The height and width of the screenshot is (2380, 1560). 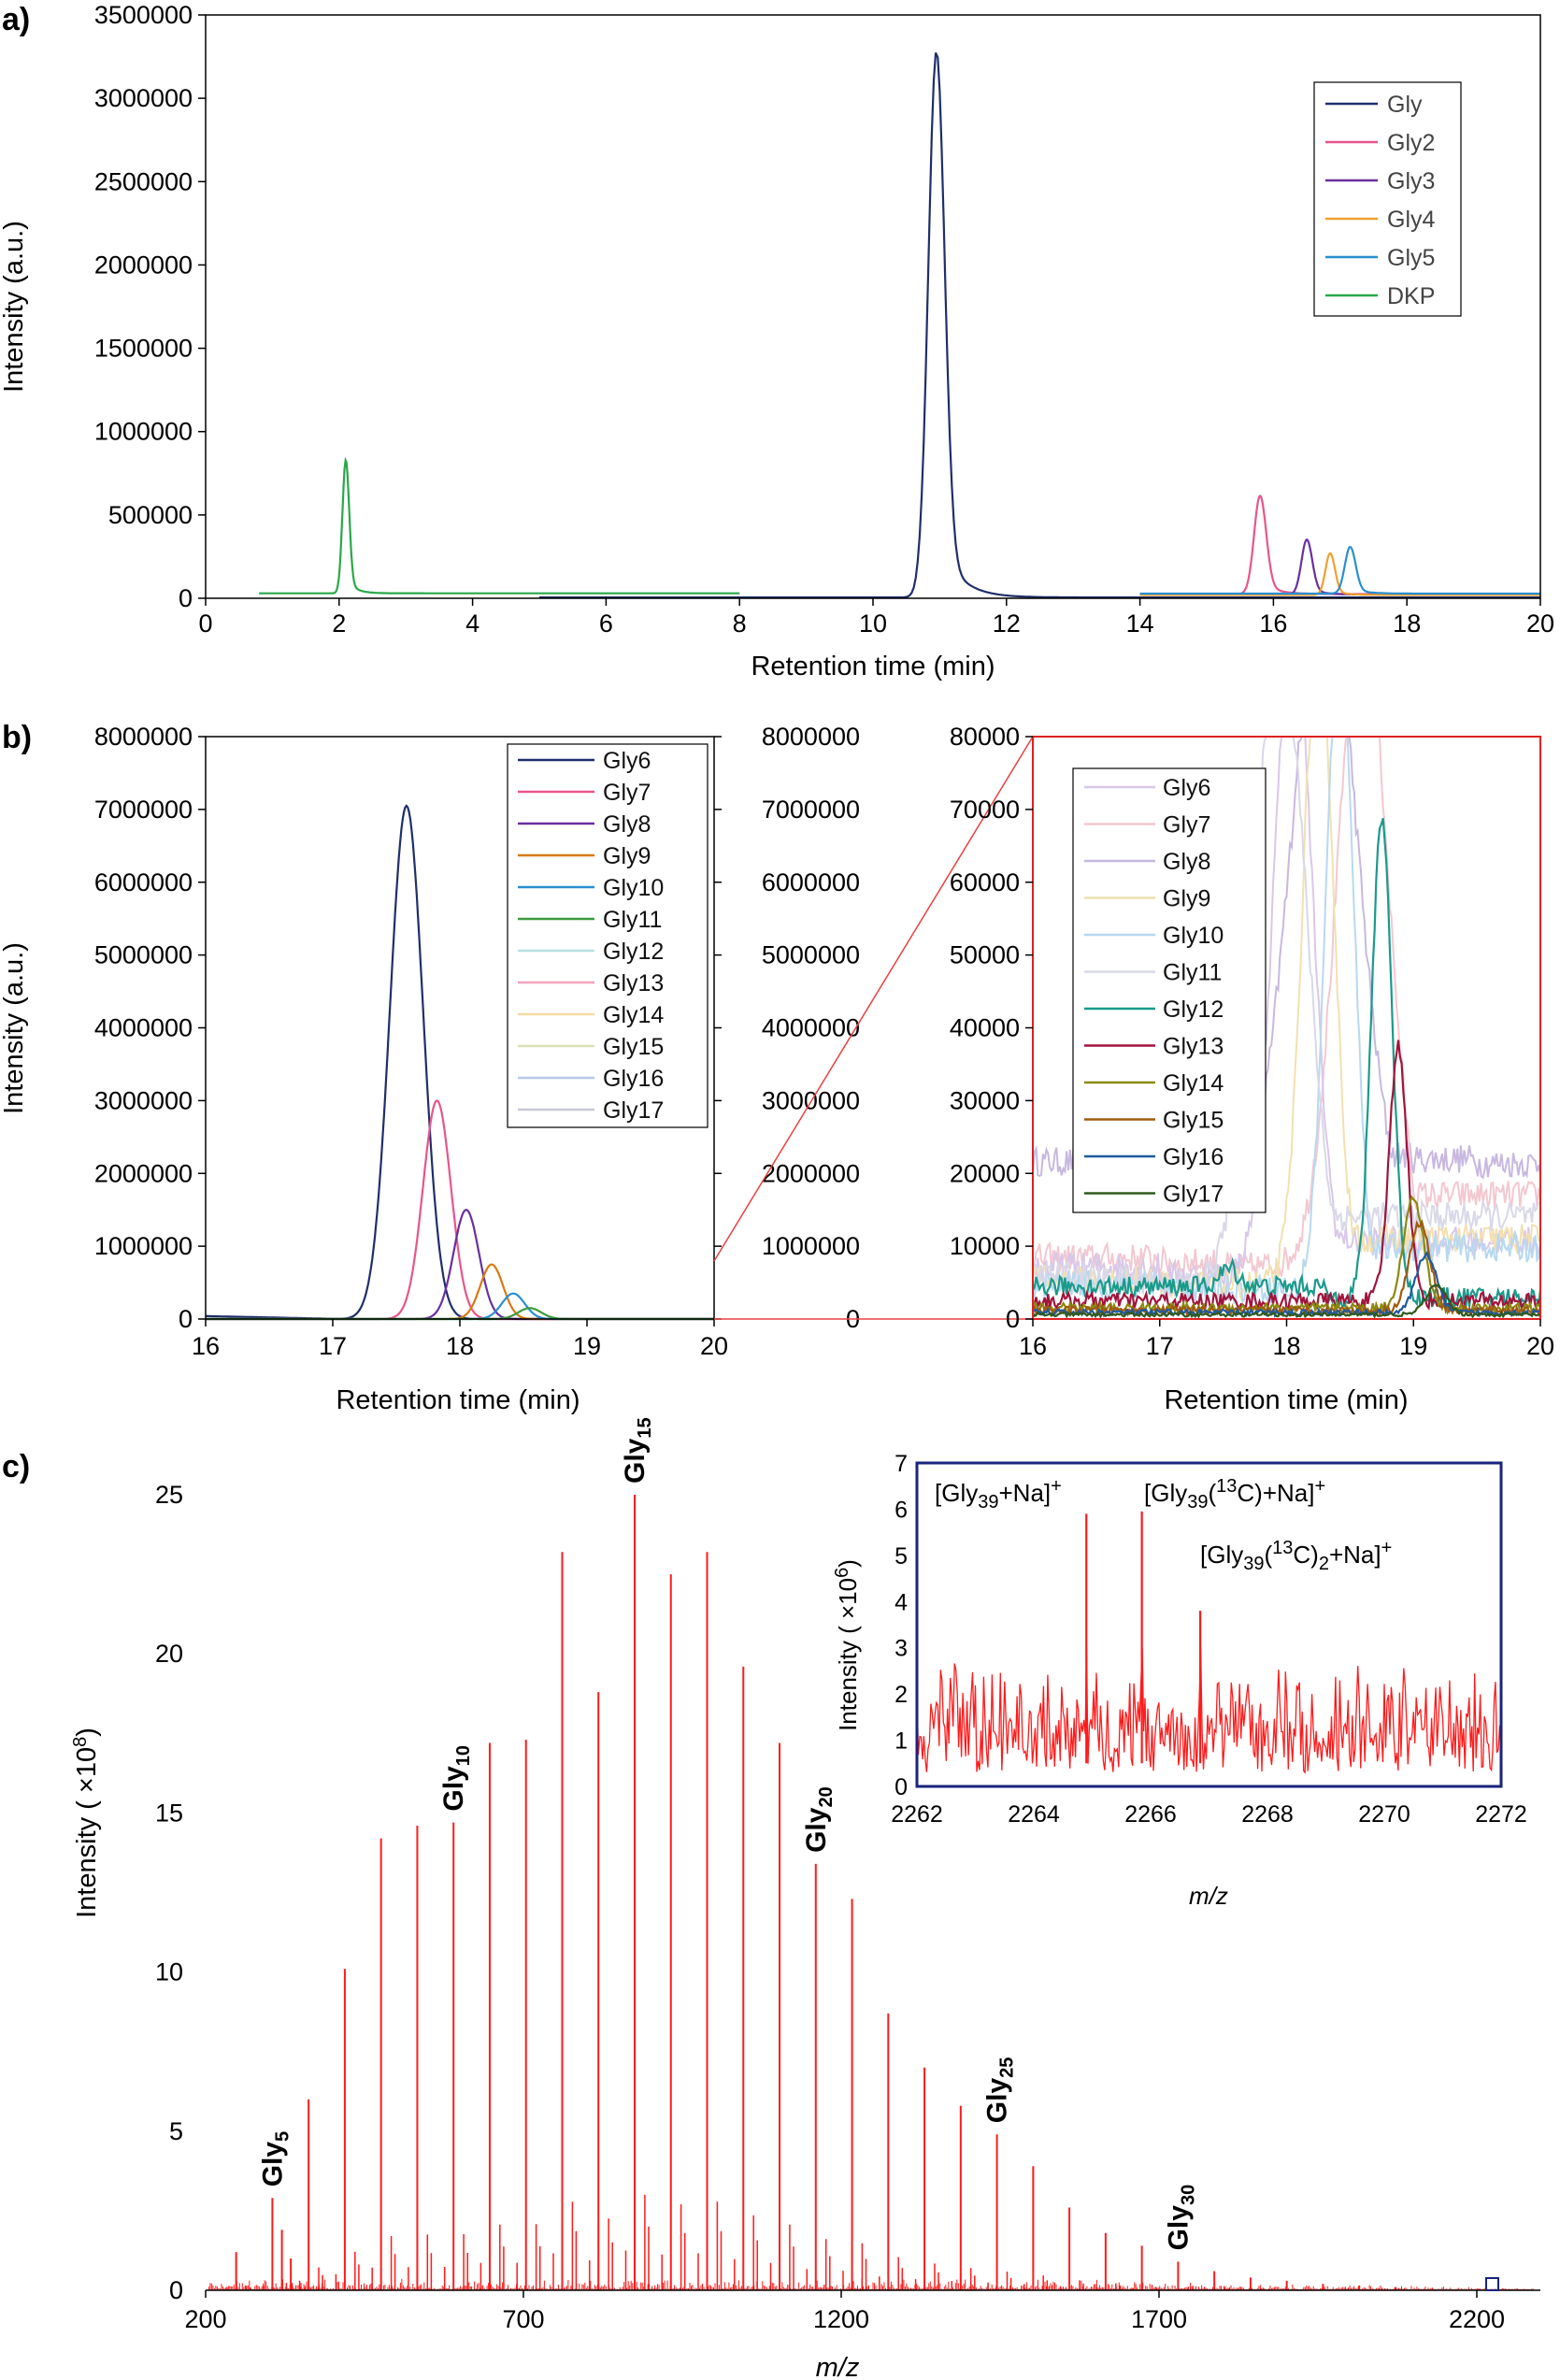 What do you see at coordinates (1268, 1555) in the screenshot?
I see `annot3-rest: (` at bounding box center [1268, 1555].